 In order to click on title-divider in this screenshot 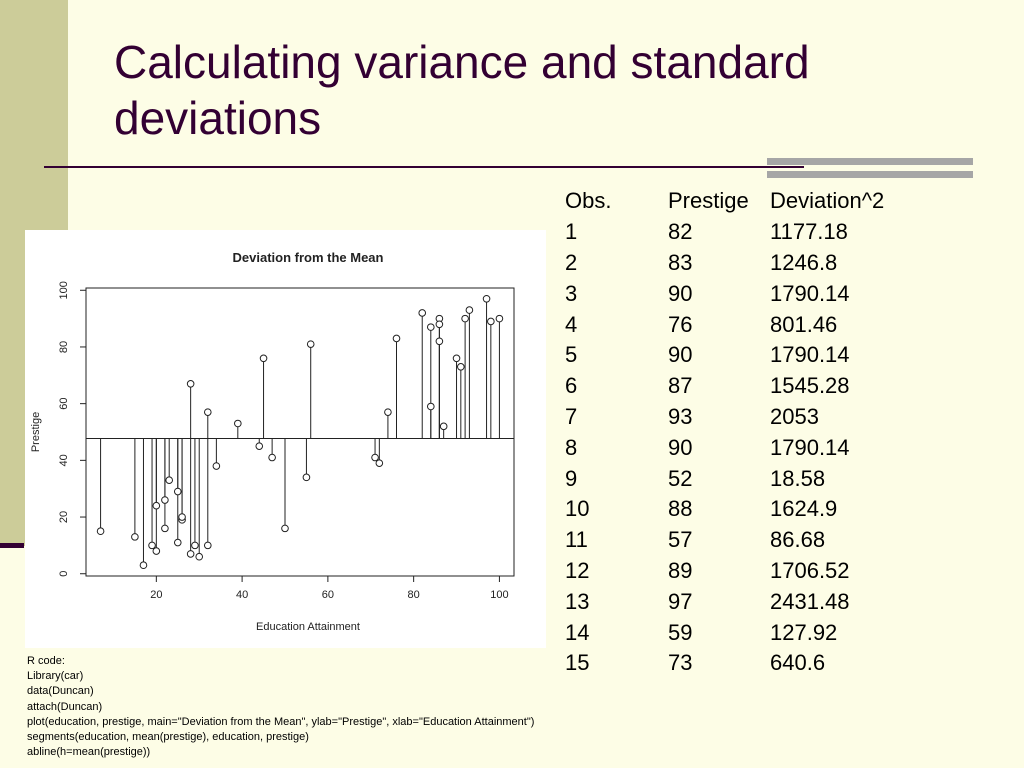, I will do `click(424, 167)`.